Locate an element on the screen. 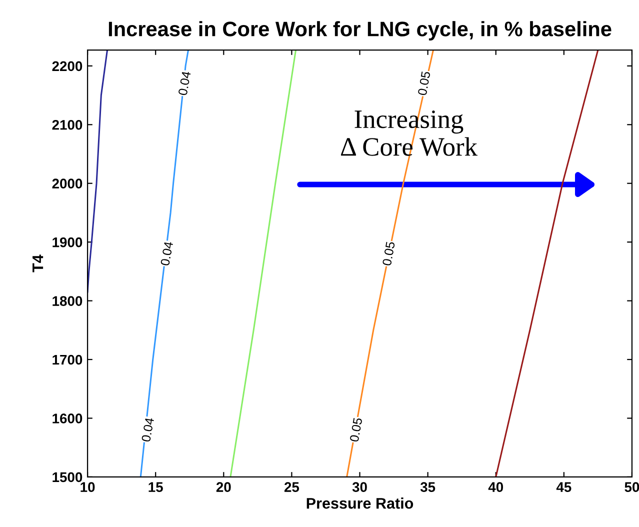 The image size is (639, 527). x-tick-label: 20 is located at coordinates (223, 487).